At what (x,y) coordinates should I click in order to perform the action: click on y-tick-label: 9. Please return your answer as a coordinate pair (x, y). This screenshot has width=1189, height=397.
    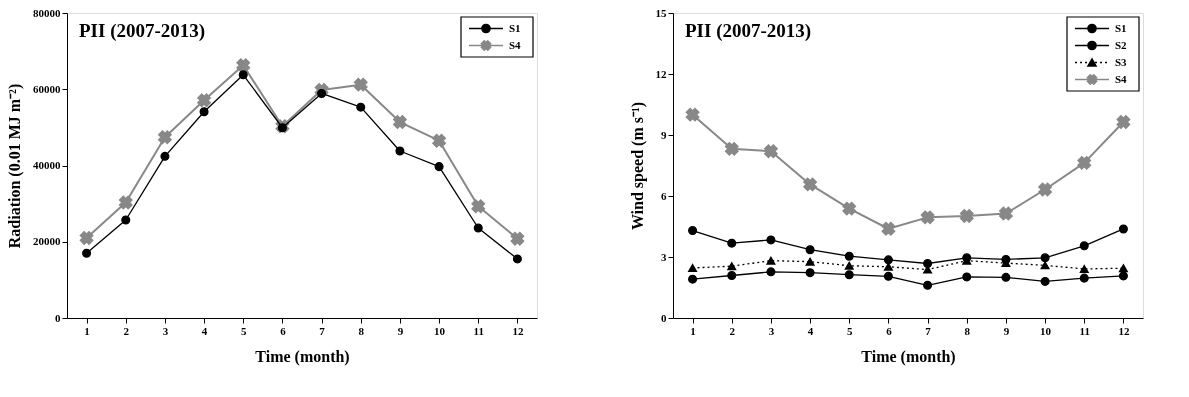
    Looking at the image, I should click on (664, 134).